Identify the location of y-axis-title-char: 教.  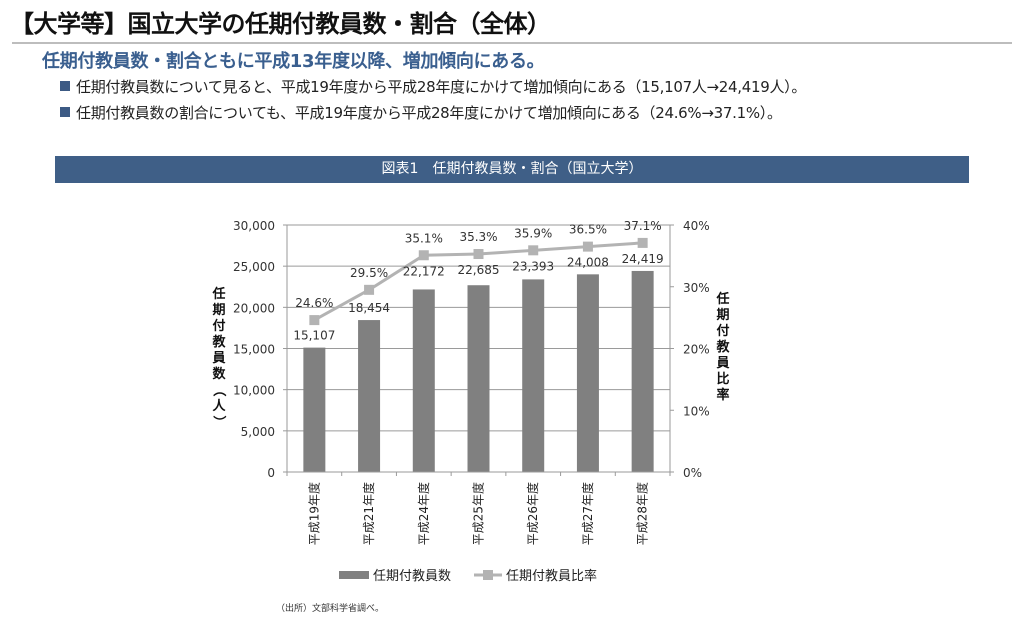
(218, 342).